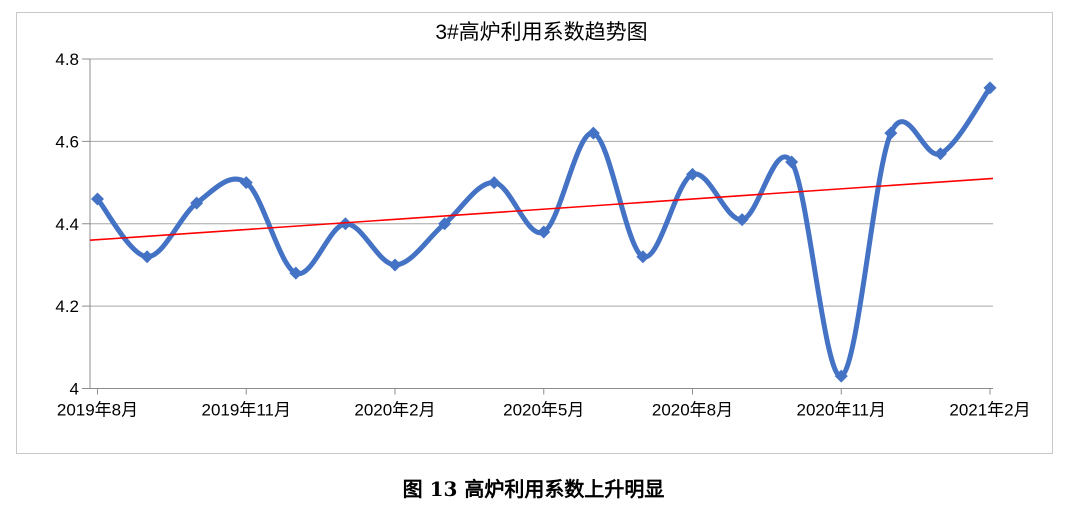 This screenshot has width=1067, height=510. Describe the element at coordinates (67, 224) in the screenshot. I see `y-tick-label: 4.4` at that location.